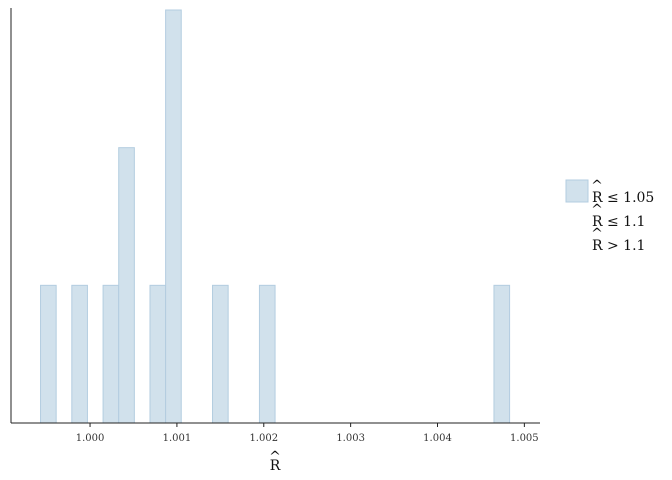  I want to click on x-axis-title: ^ R, so click(275, 461).